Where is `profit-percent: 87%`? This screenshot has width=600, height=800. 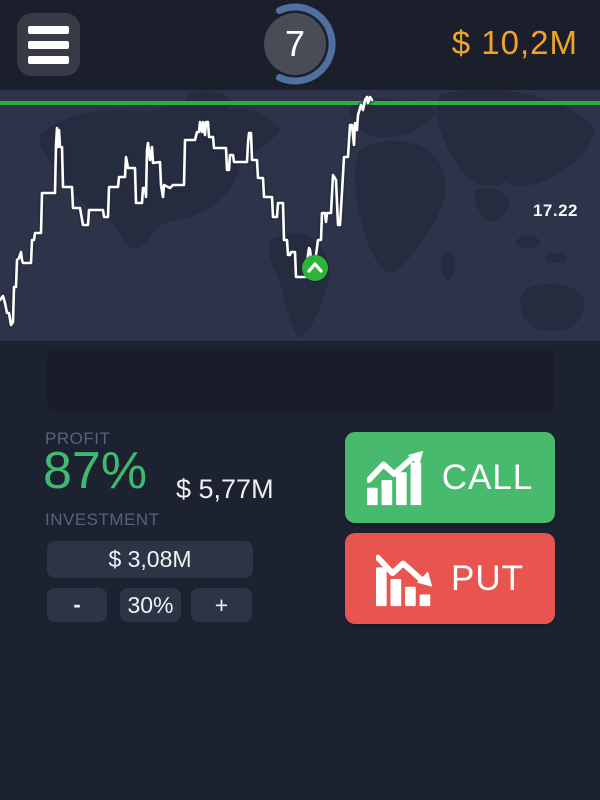
profit-percent: 87% is located at coordinates (95, 471).